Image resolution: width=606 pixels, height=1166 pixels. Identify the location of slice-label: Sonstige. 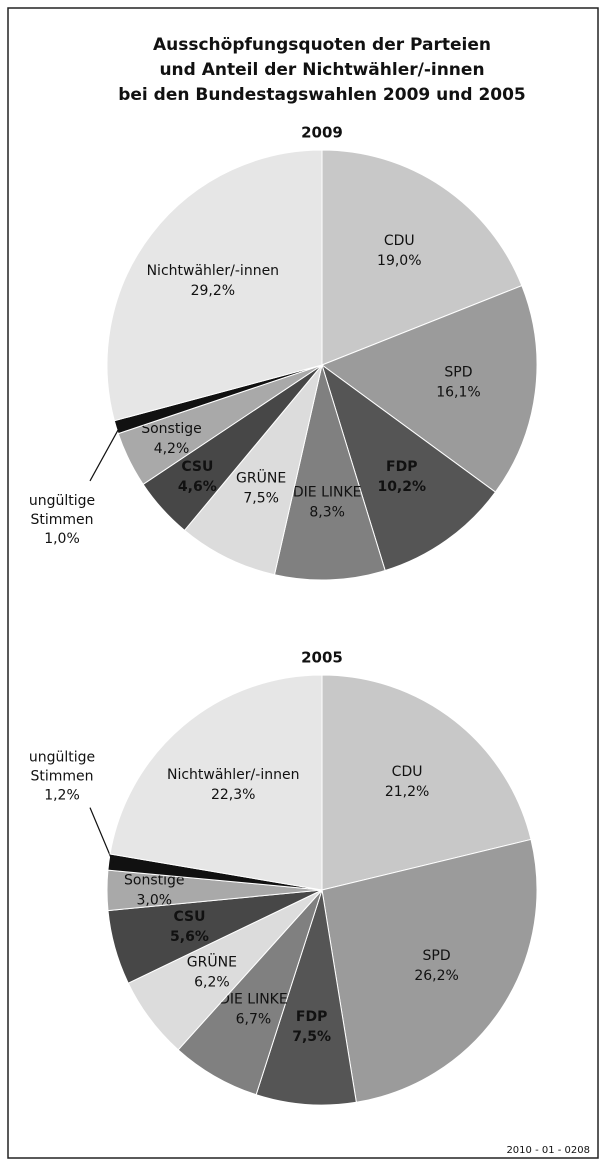
(171, 429).